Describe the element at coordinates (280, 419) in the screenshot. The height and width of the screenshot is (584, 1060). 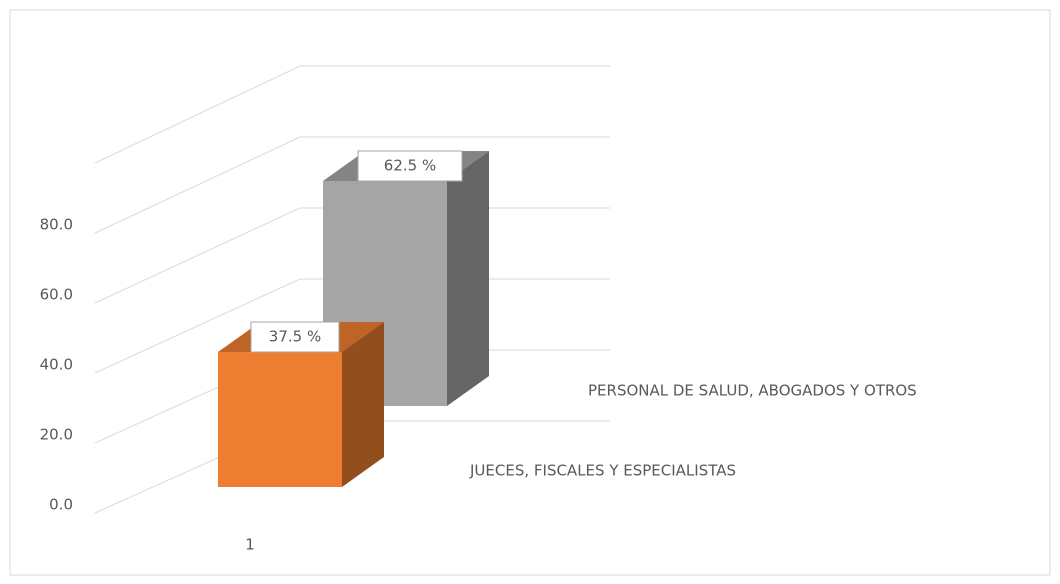
I see `bar` at that location.